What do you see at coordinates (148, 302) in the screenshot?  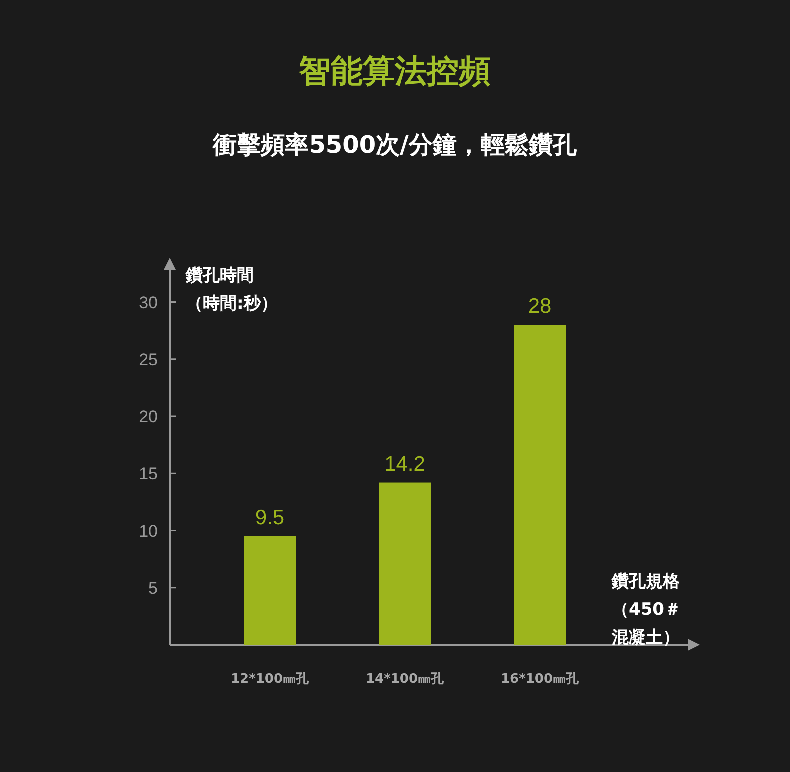 I see `y-tick-label: 30` at bounding box center [148, 302].